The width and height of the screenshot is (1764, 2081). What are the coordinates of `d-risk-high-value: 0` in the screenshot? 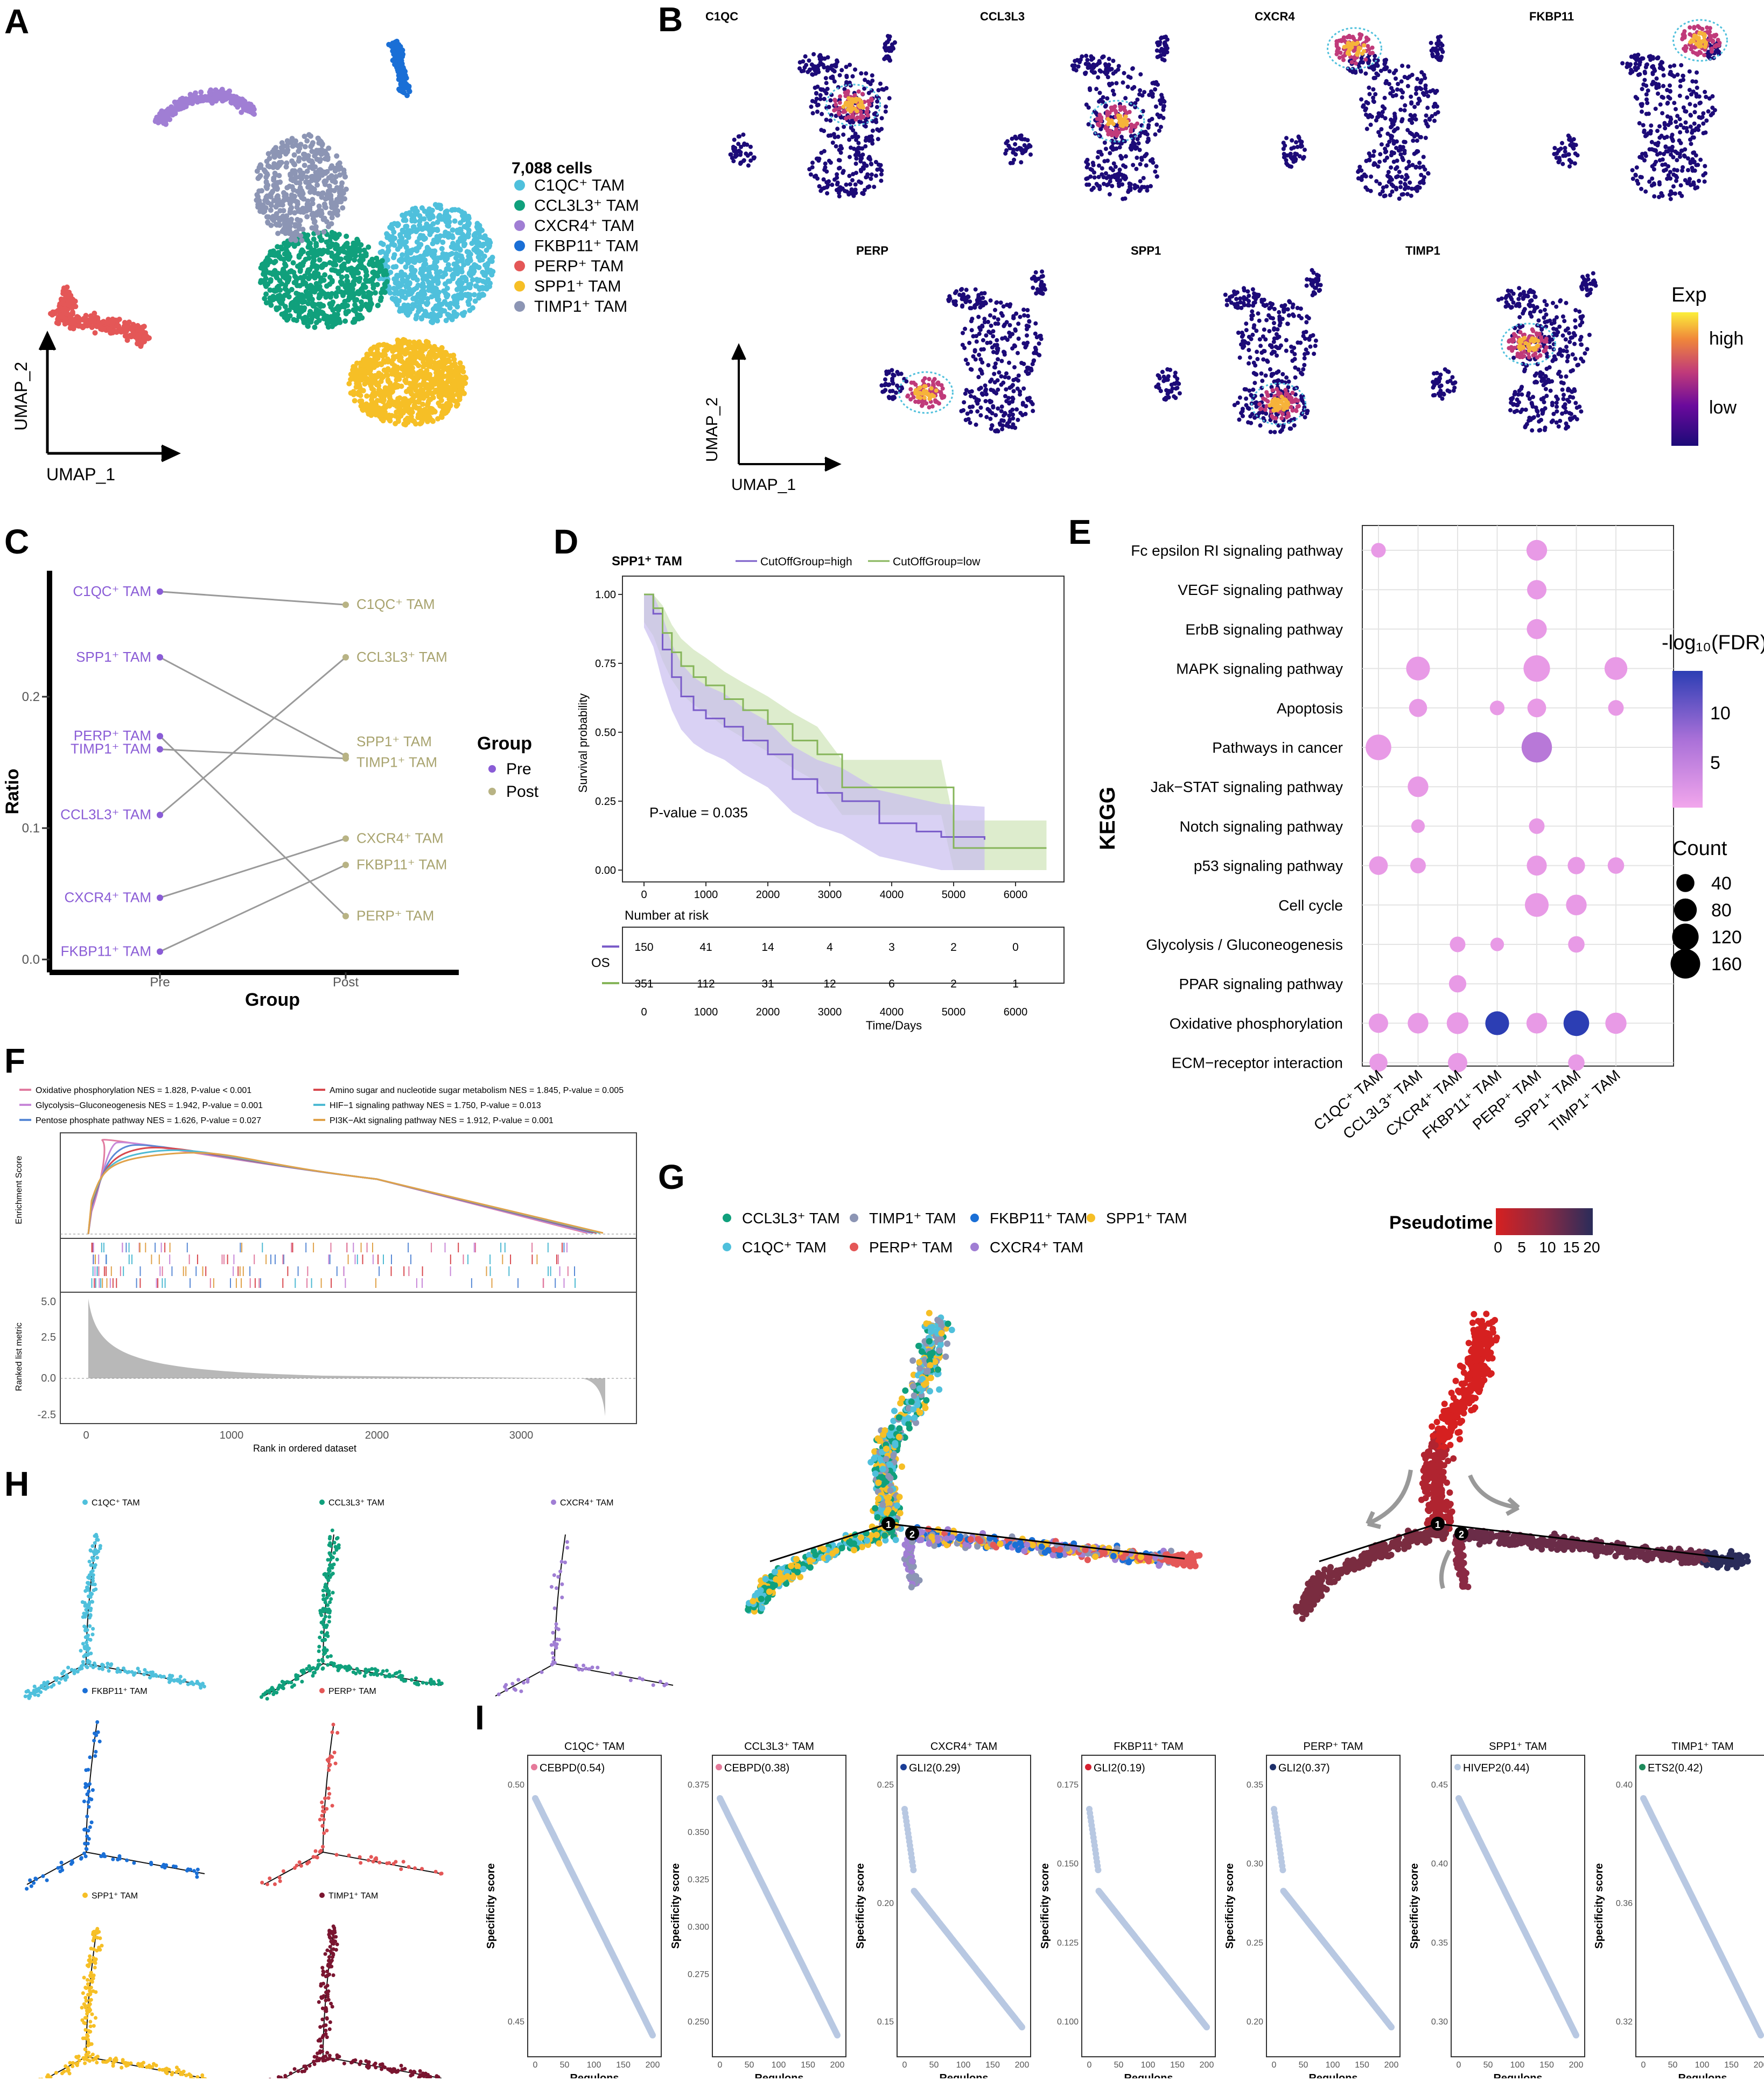 It's located at (1015, 947).